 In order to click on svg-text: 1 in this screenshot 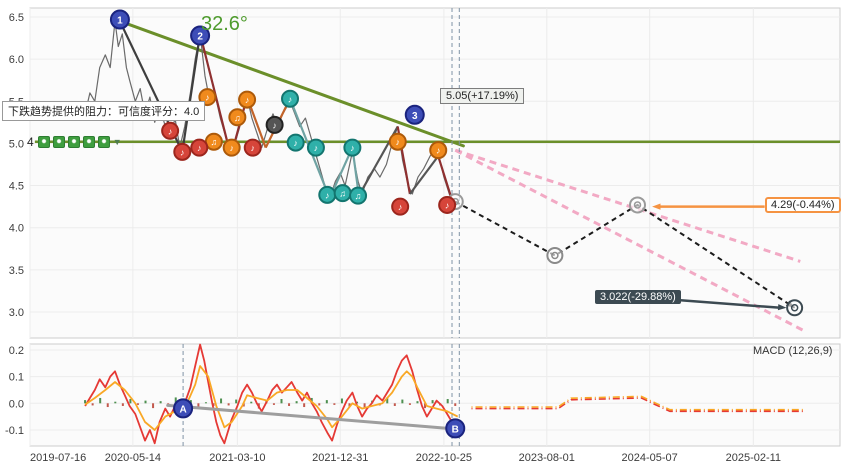, I will do `click(120, 21)`.